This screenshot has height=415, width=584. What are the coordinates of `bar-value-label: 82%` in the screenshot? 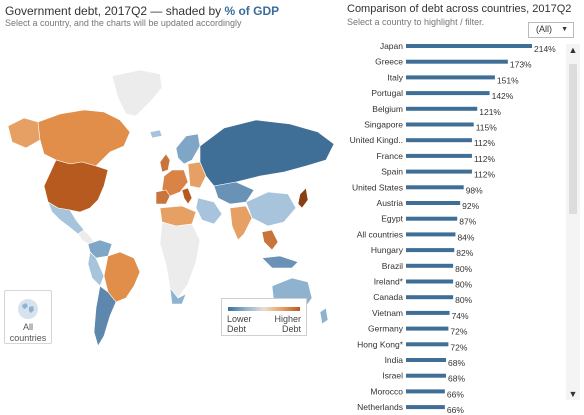 It's located at (464, 253).